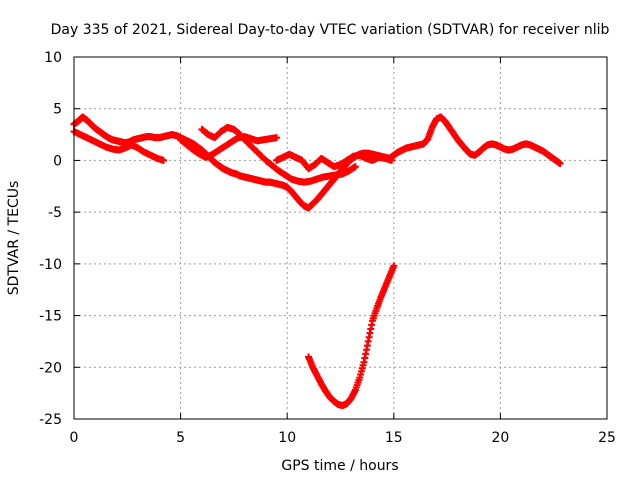 The image size is (640, 480). I want to click on y-tick-label: 10, so click(53, 58).